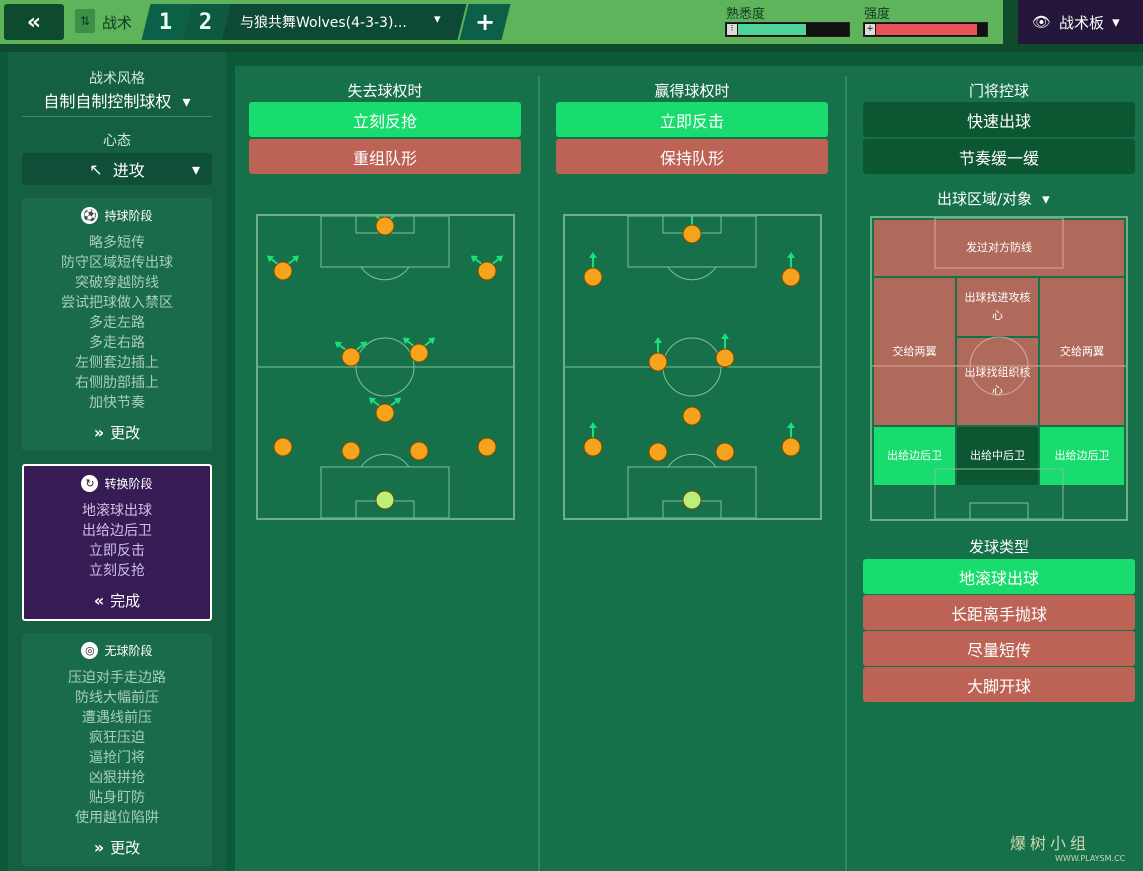  What do you see at coordinates (117, 303) in the screenshot?
I see `phase-instruction: 尝试把球做入禁区` at bounding box center [117, 303].